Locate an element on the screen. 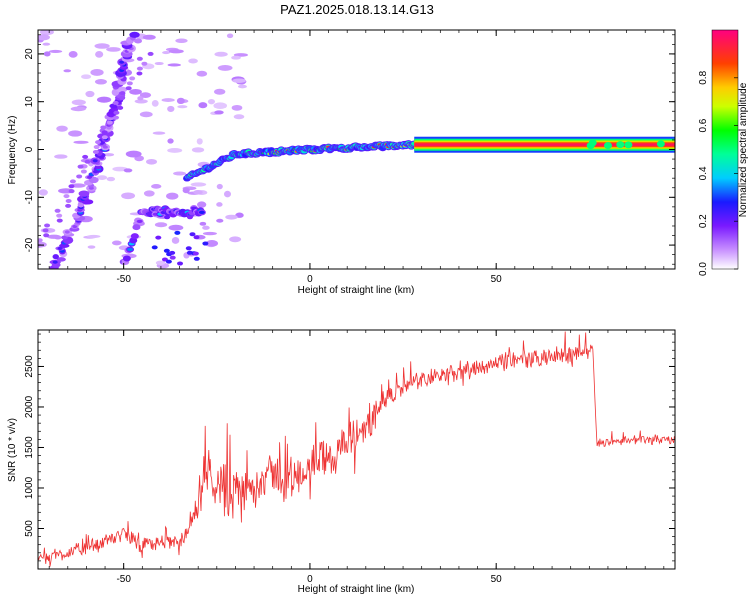 The height and width of the screenshot is (600, 750). x-tick-label: 50 is located at coordinates (497, 579).